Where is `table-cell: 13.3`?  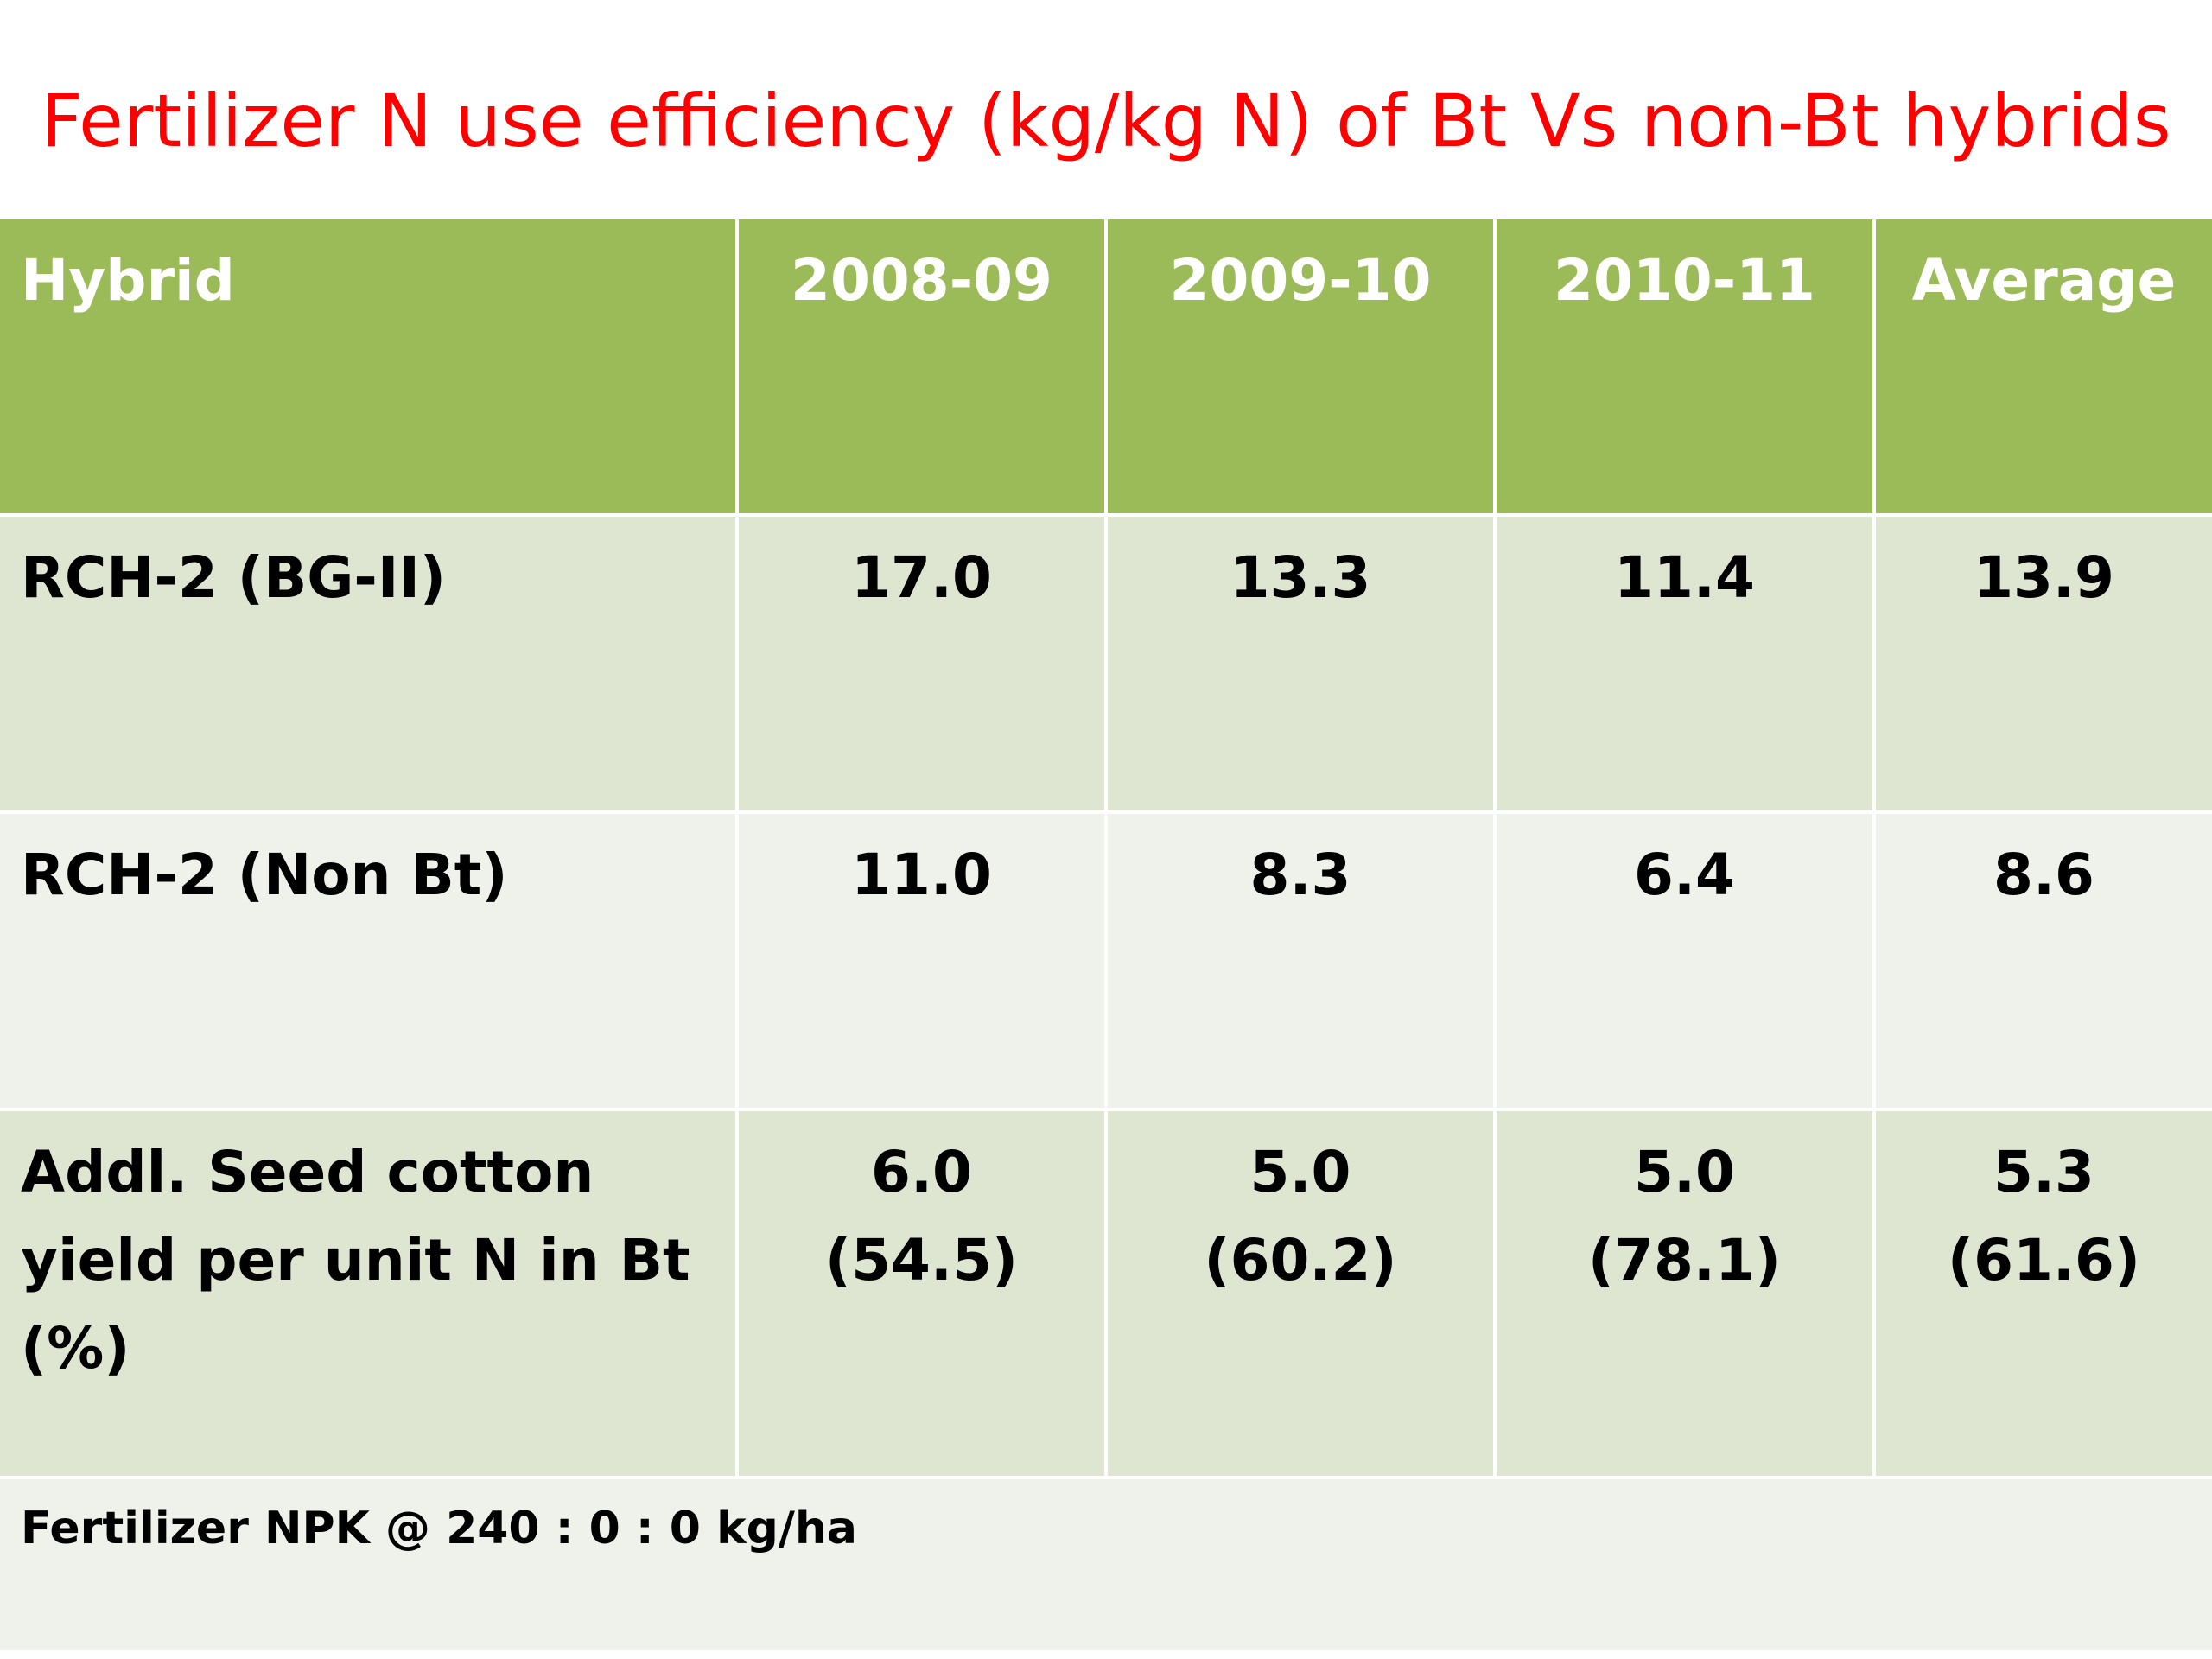 table-cell: 13.3 is located at coordinates (1300, 663).